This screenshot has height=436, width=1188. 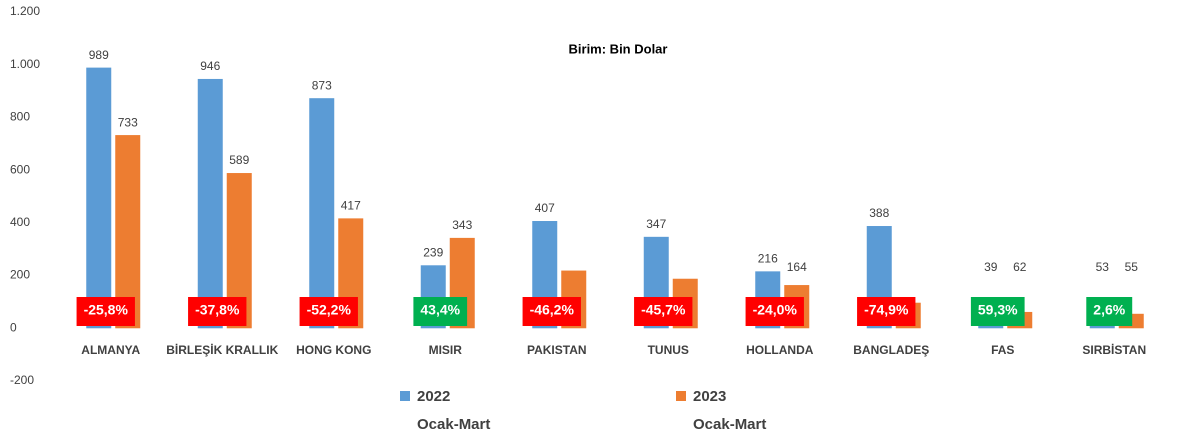 What do you see at coordinates (110, 350) in the screenshot?
I see `x-tick-label: ALMANYA` at bounding box center [110, 350].